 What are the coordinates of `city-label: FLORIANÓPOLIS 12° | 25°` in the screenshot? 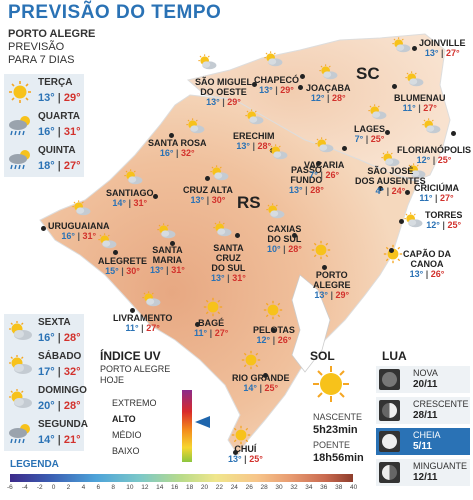 It's located at (434, 155).